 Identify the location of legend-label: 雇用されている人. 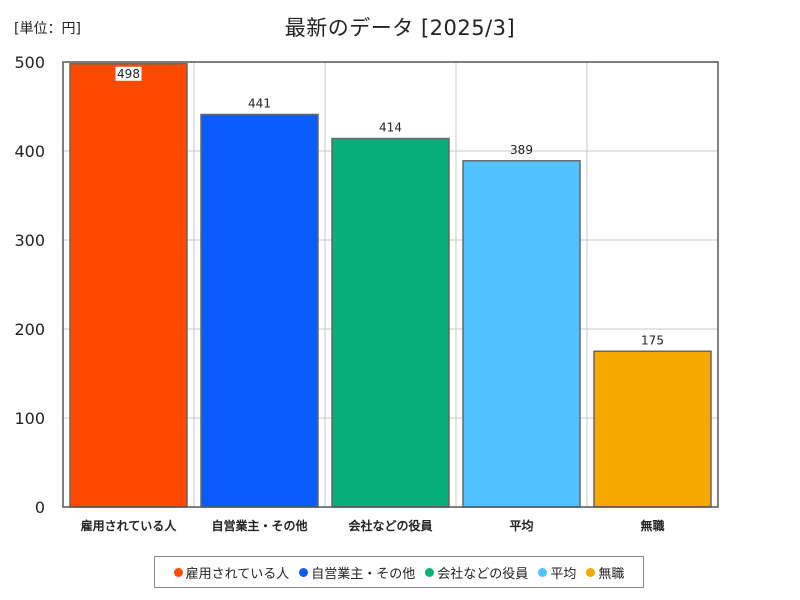
(237, 574).